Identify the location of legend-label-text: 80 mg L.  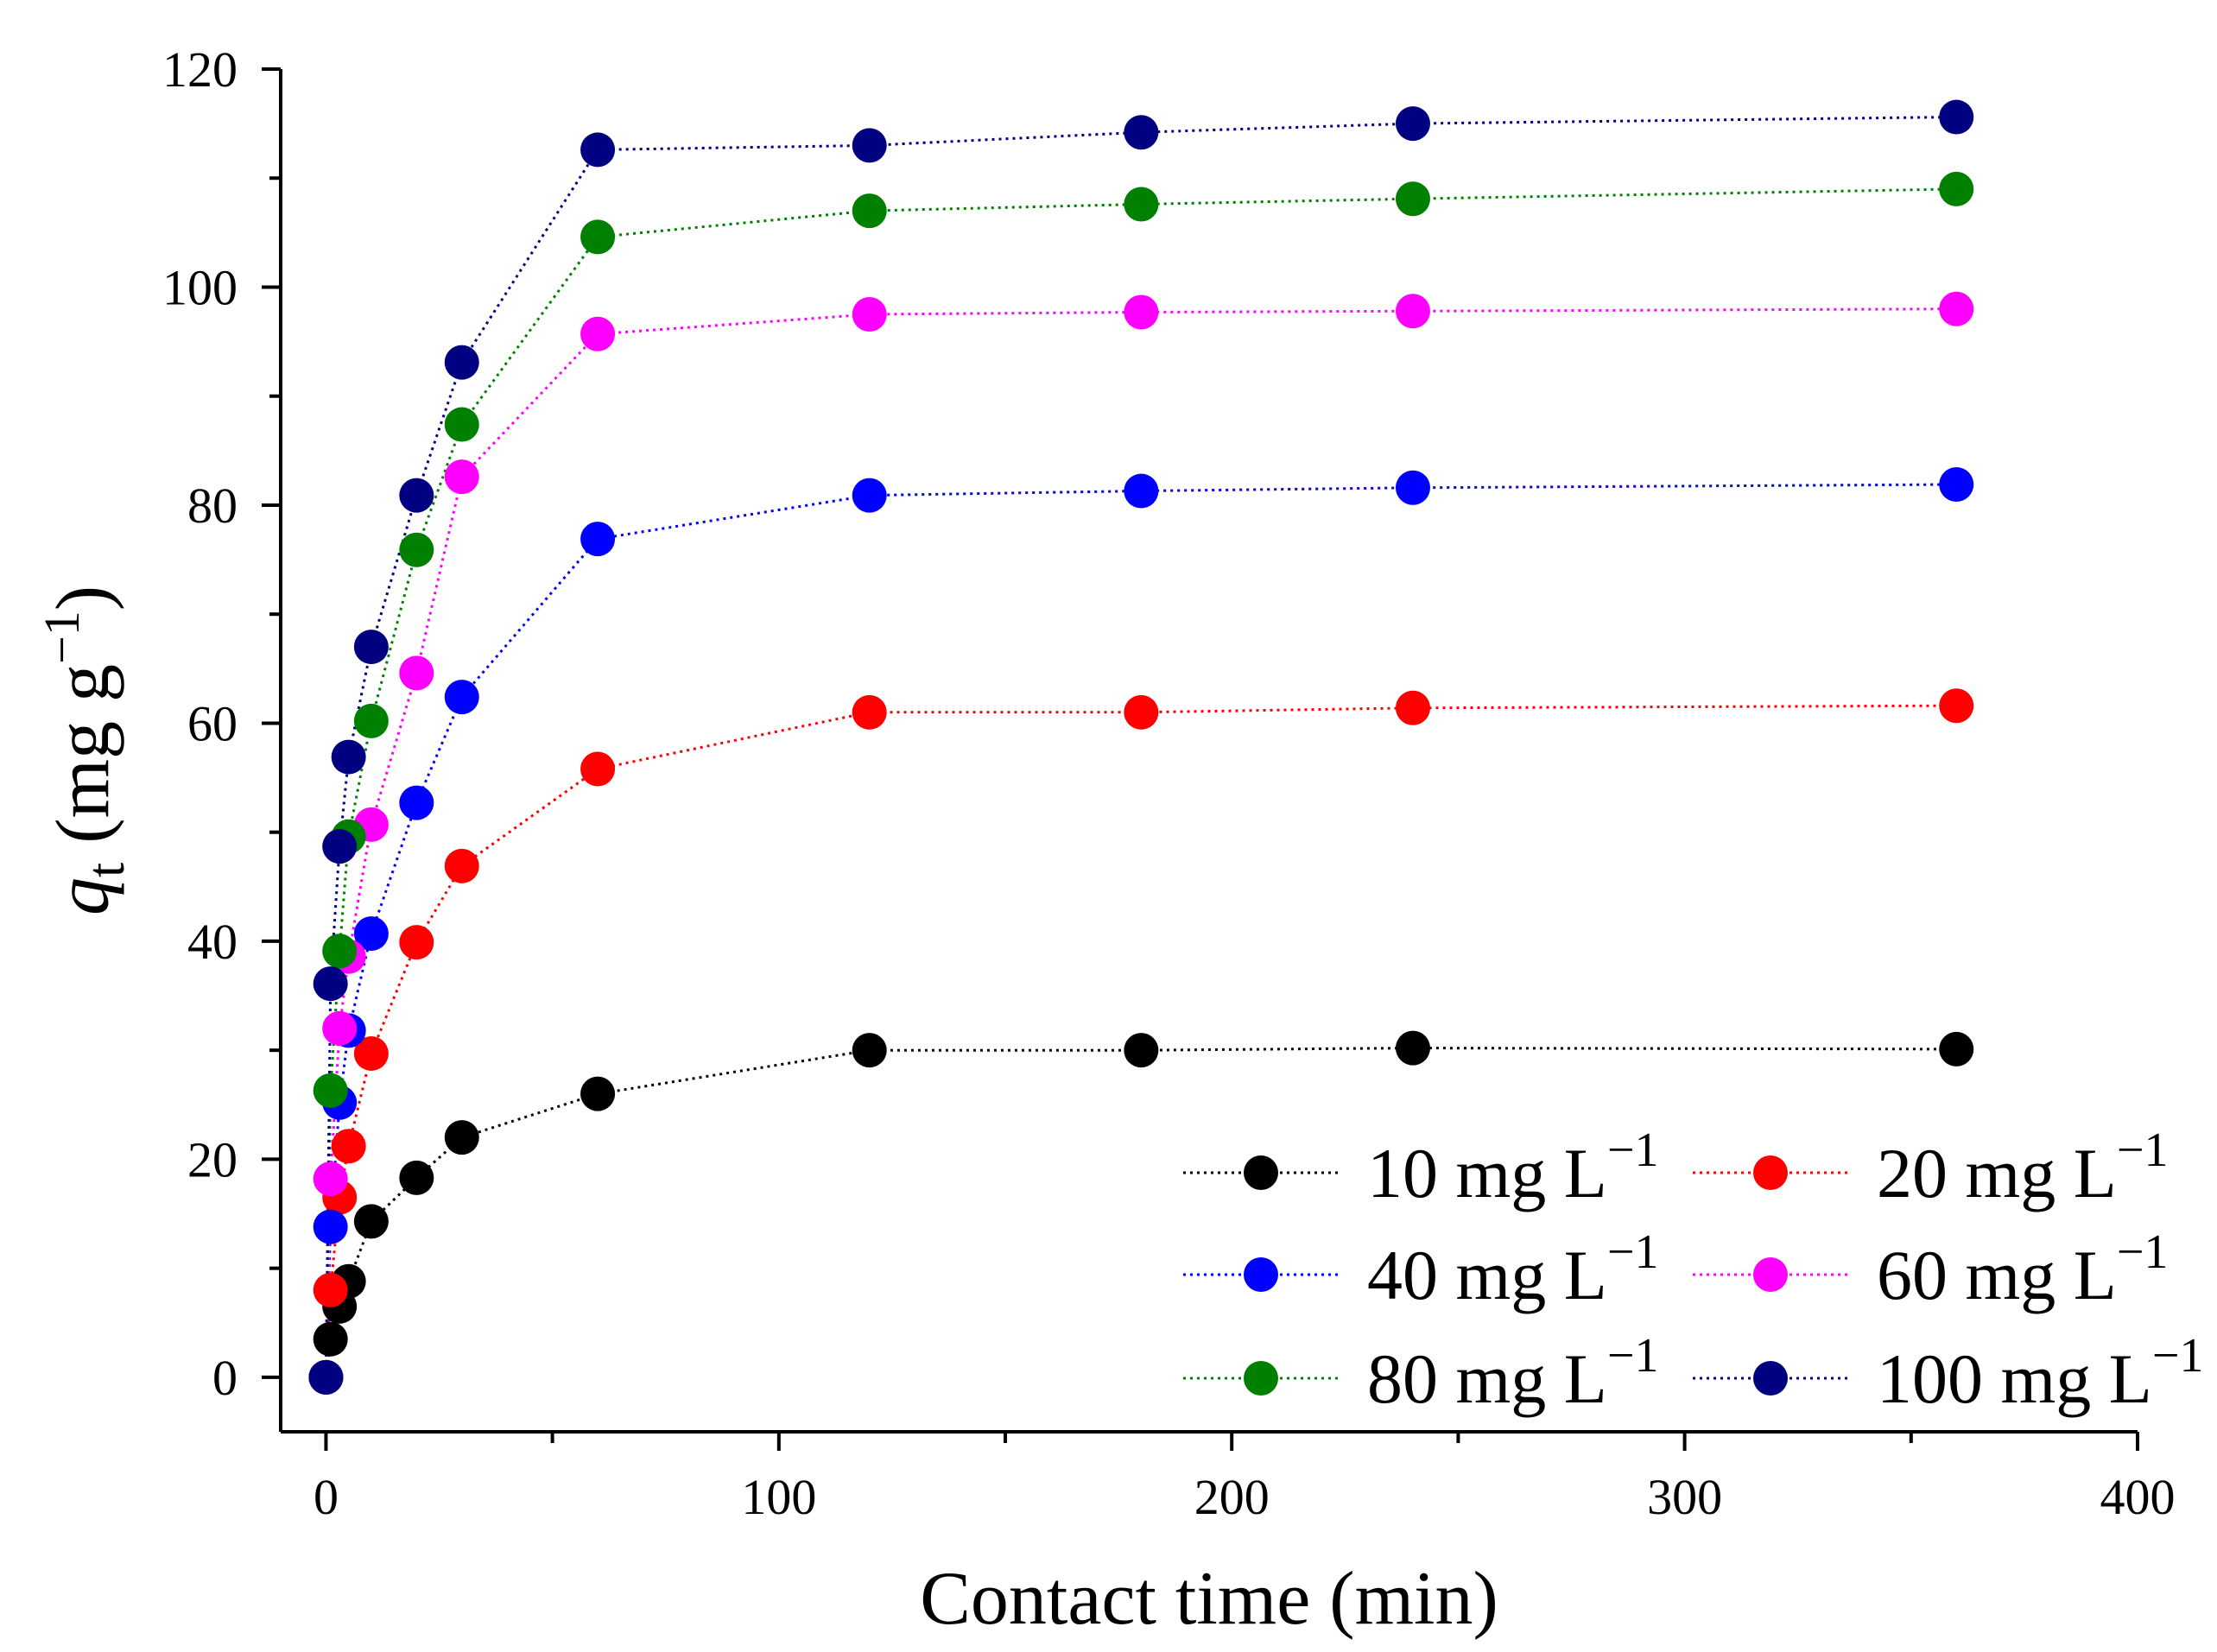
(1487, 1378).